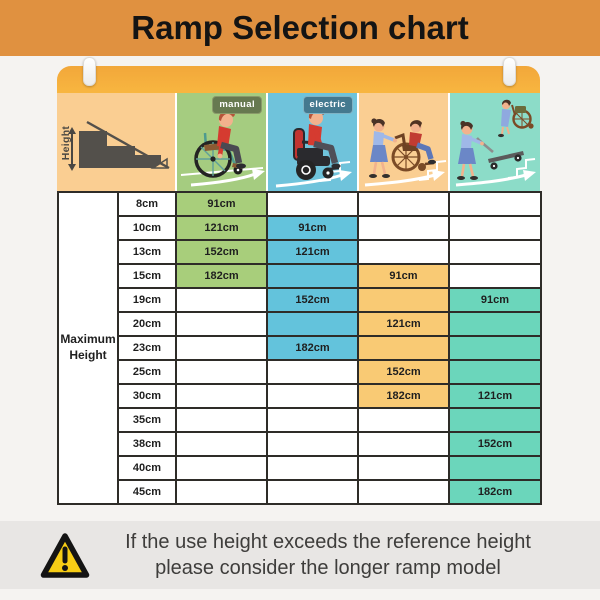 The image size is (600, 600). I want to click on column-header-attendant, so click(402, 142).